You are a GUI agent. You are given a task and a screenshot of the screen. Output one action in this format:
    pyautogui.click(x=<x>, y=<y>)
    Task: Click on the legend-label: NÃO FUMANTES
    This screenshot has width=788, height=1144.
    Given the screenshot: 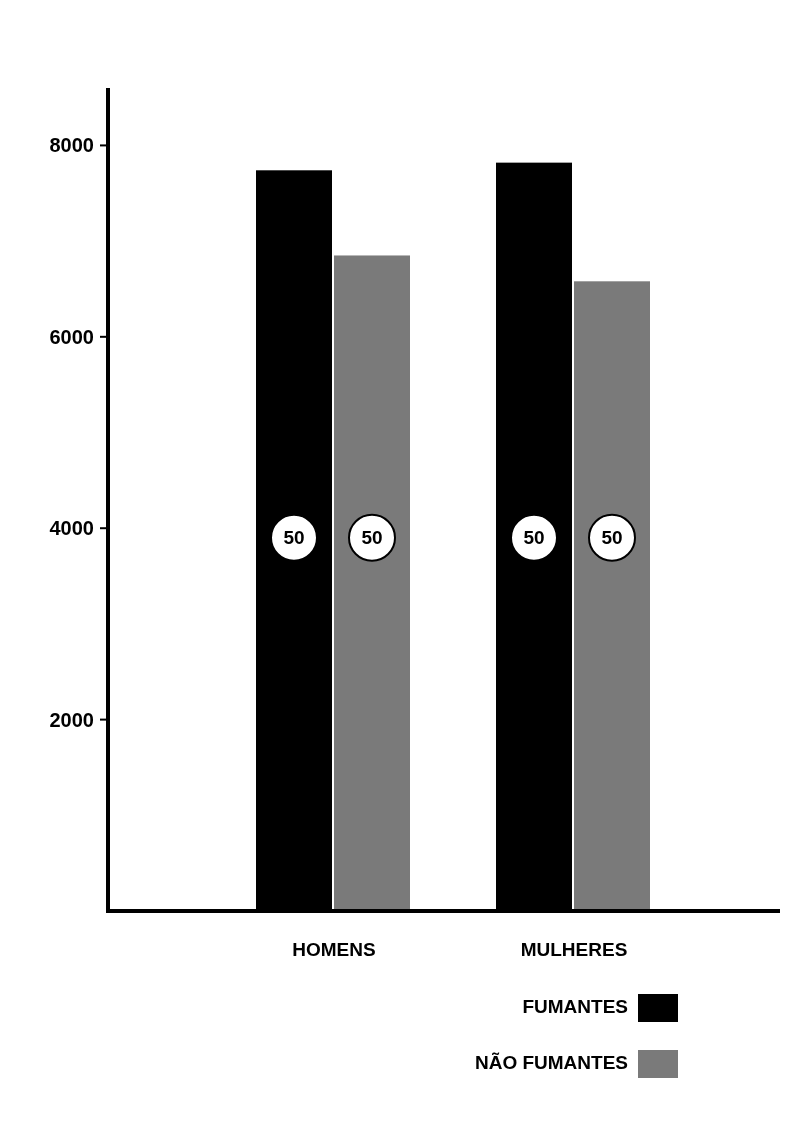 What is the action you would take?
    pyautogui.click(x=551, y=1062)
    